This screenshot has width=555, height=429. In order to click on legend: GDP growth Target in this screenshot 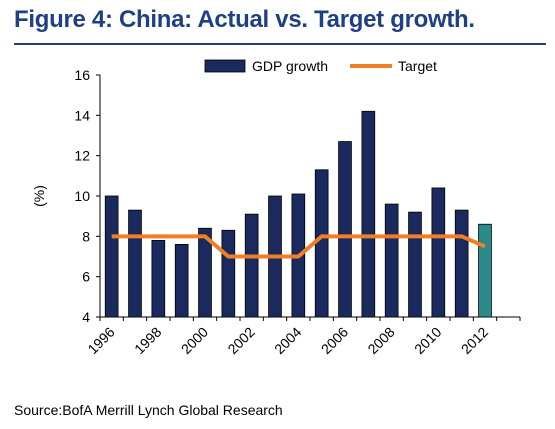, I will do `click(320, 66)`.